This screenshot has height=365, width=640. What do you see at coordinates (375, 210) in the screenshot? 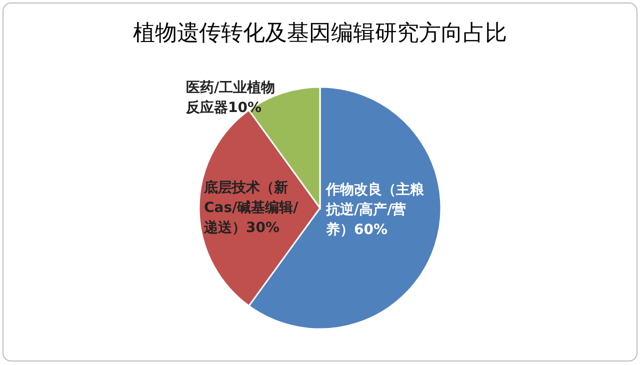
I see `slice-label: 作物改良（主粮抗逆/高产/营养）60%` at bounding box center [375, 210].